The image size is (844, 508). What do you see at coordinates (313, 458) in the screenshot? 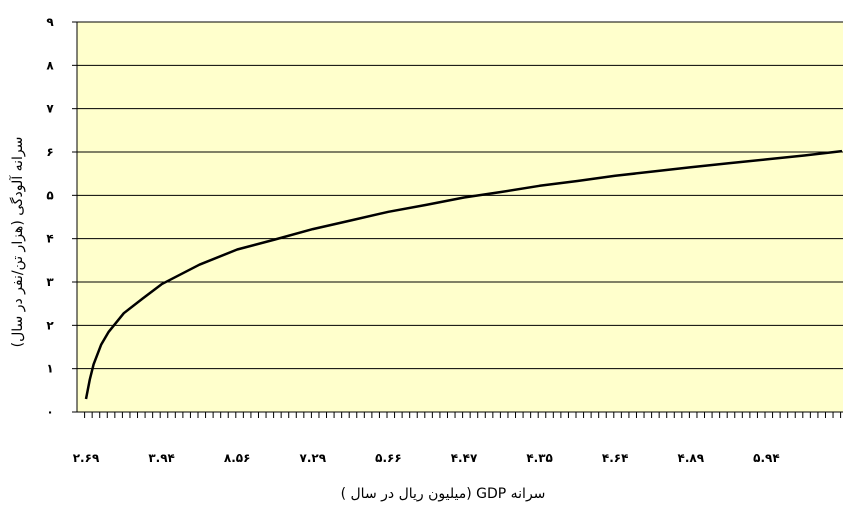
I see `x-tick-label: ۷.۲۹` at bounding box center [313, 458].